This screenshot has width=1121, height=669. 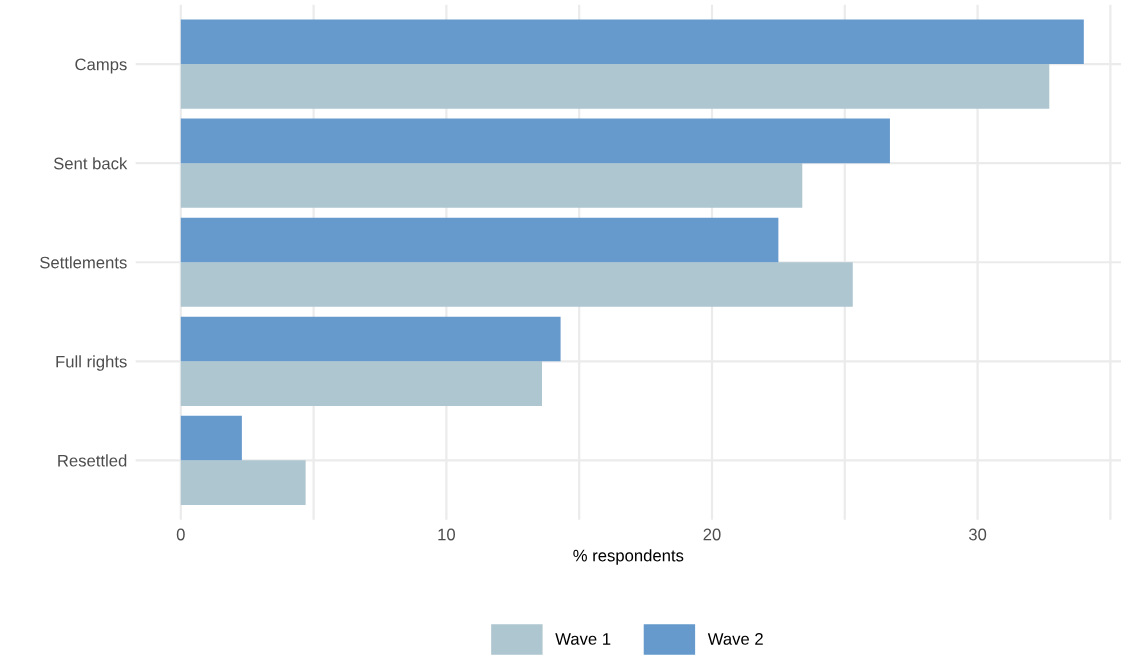 I want to click on y-tick-label: Sent back, so click(x=90, y=163).